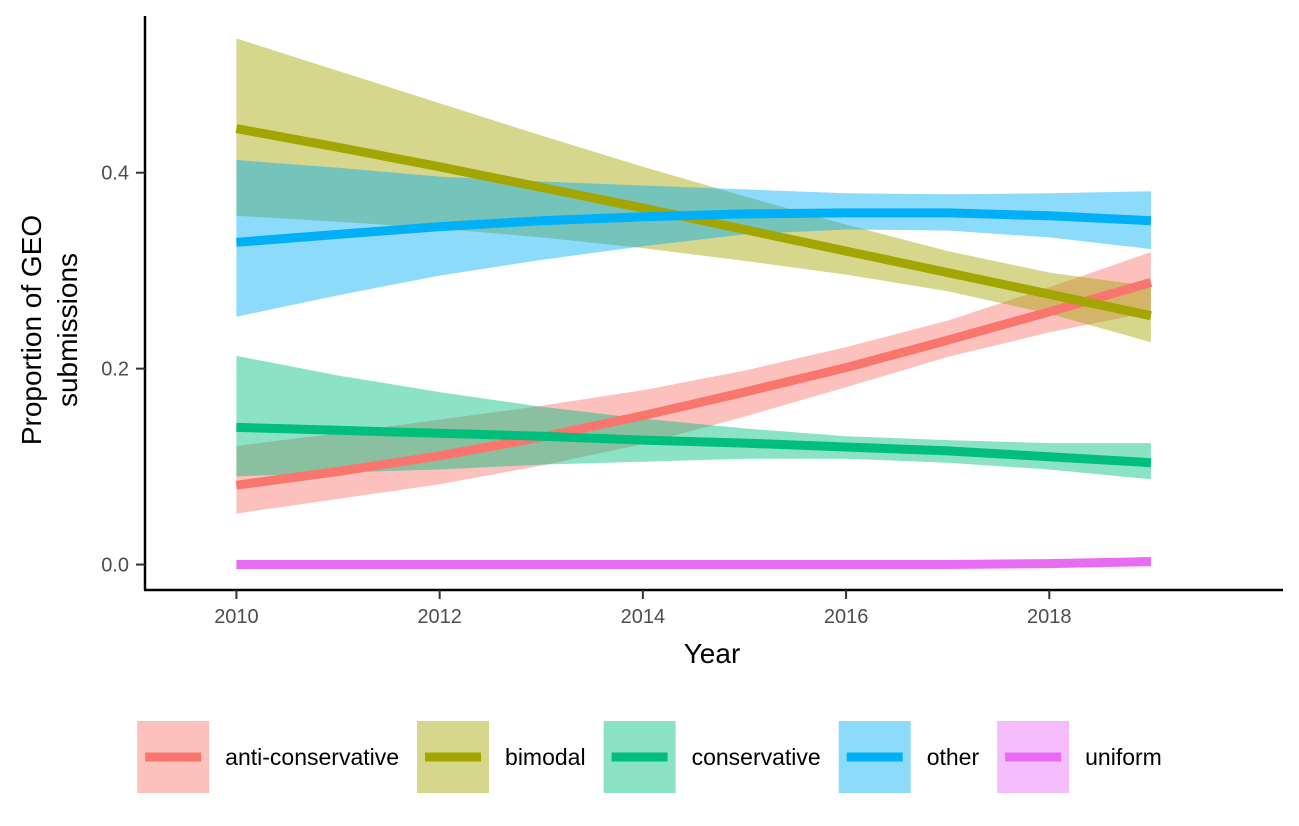 This screenshot has height=826, width=1299. I want to click on legend-item-bimodal: bimodal, so click(501, 757).